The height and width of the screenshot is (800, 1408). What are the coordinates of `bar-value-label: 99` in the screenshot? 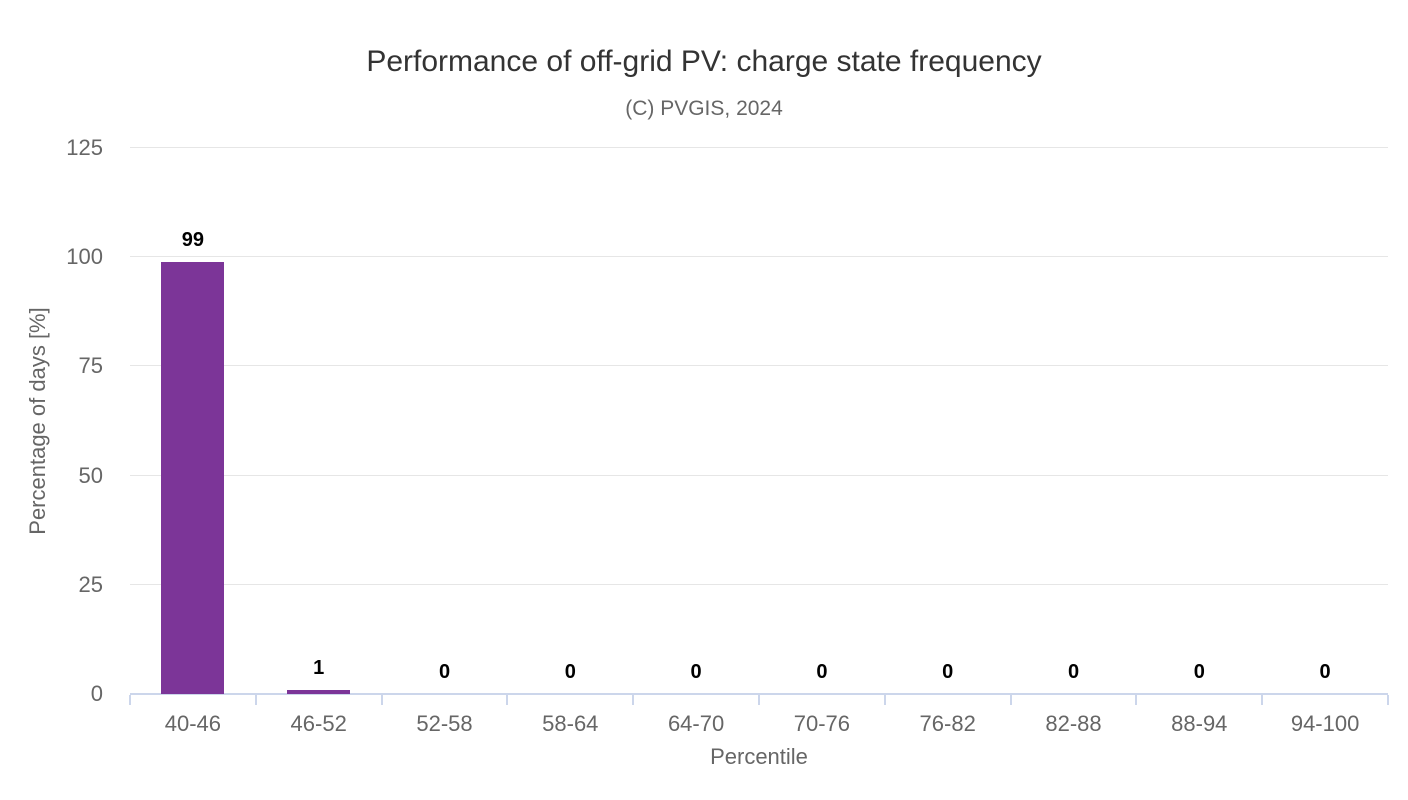 It's located at (193, 239).